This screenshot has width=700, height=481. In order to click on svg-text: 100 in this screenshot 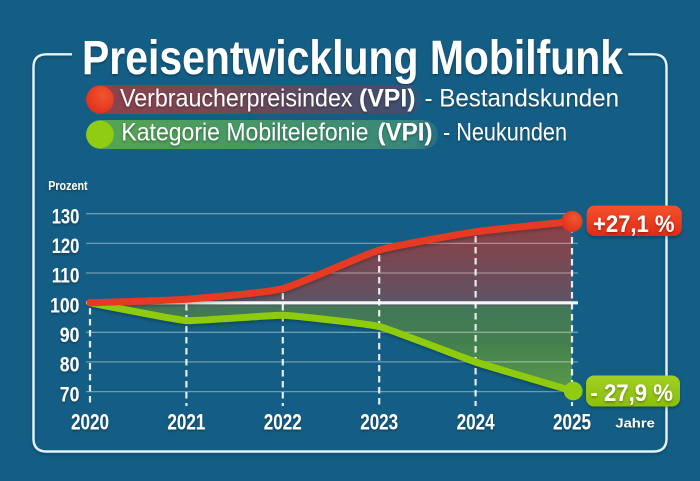, I will do `click(64, 306)`.